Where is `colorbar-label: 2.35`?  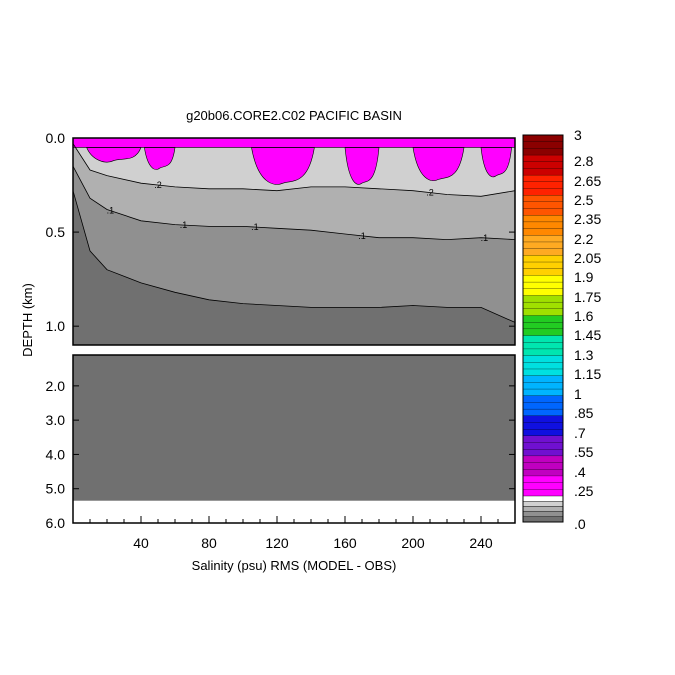 colorbar-label: 2.35 is located at coordinates (587, 219).